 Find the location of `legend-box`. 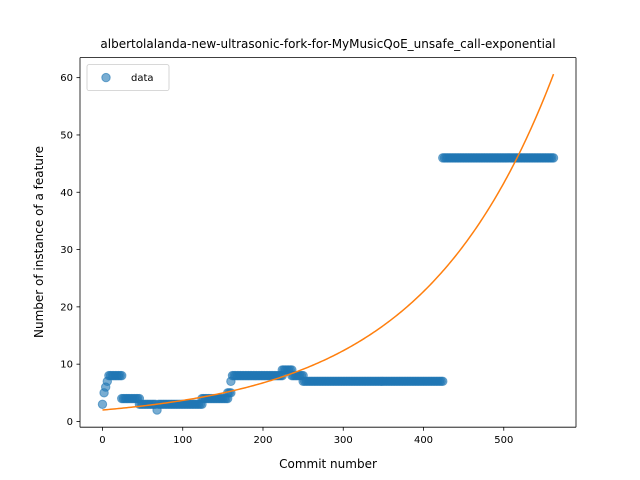

legend-box is located at coordinates (128, 77).